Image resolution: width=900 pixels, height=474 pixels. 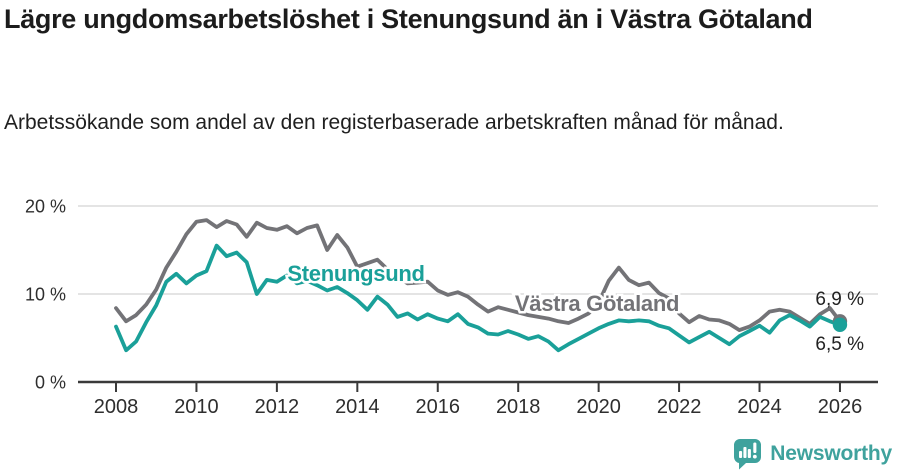 I want to click on x-axis-tick-label: 2018, so click(x=518, y=407).